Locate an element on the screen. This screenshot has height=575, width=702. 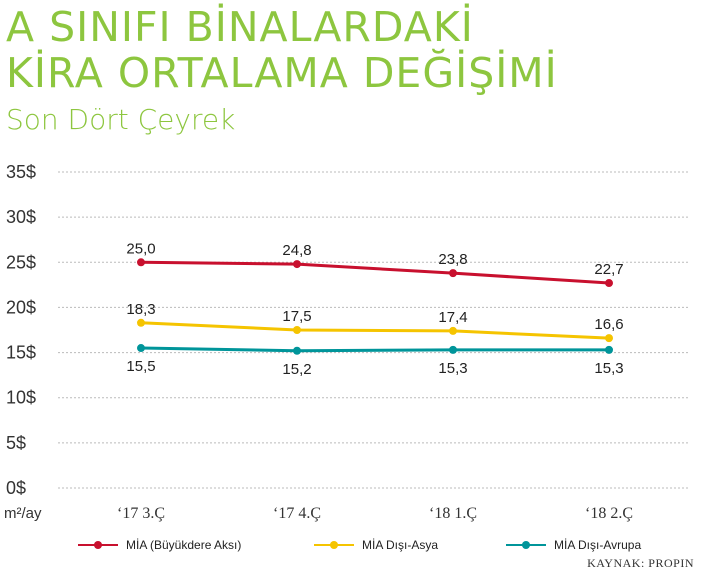
legend-swatch-red is located at coordinates (98, 545).